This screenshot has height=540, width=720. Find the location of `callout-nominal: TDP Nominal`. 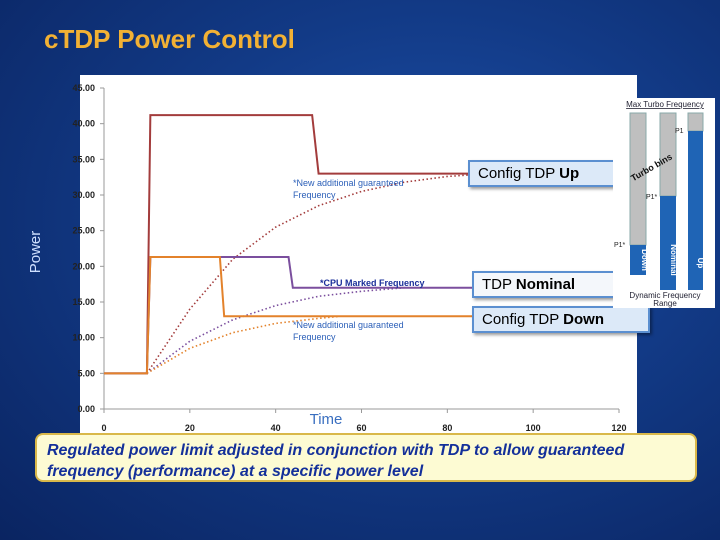

callout-nominal: TDP Nominal is located at coordinates (546, 284).